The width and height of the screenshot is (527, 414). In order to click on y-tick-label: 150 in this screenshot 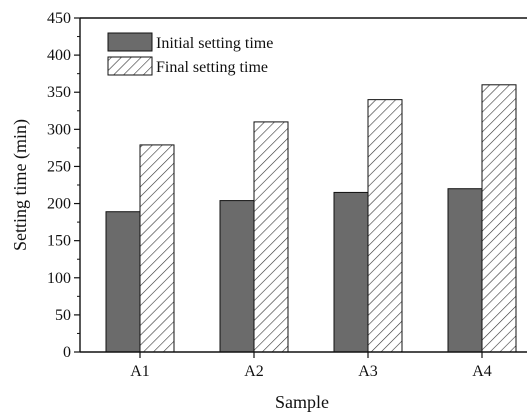, I will do `click(59, 241)`.